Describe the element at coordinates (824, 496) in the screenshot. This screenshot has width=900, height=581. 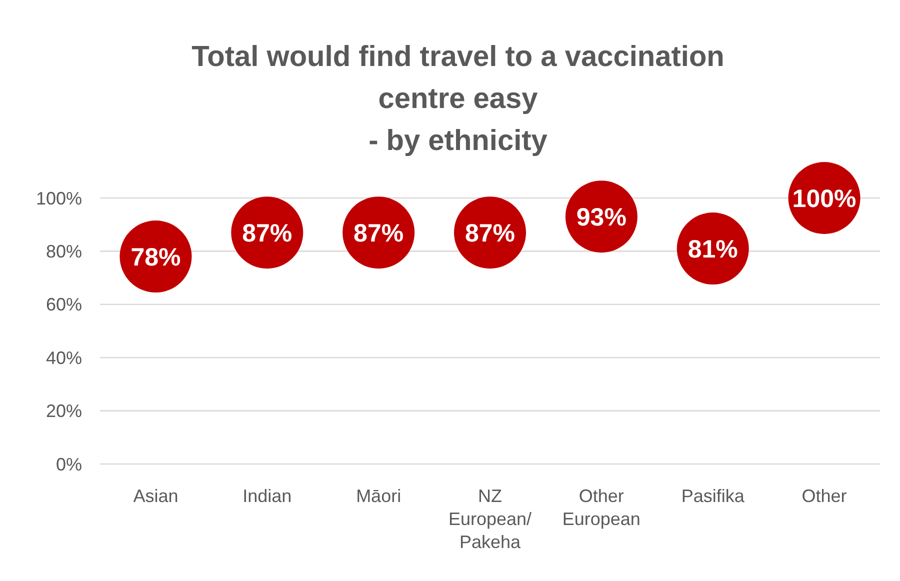
I see `x-tick-label: Other` at that location.